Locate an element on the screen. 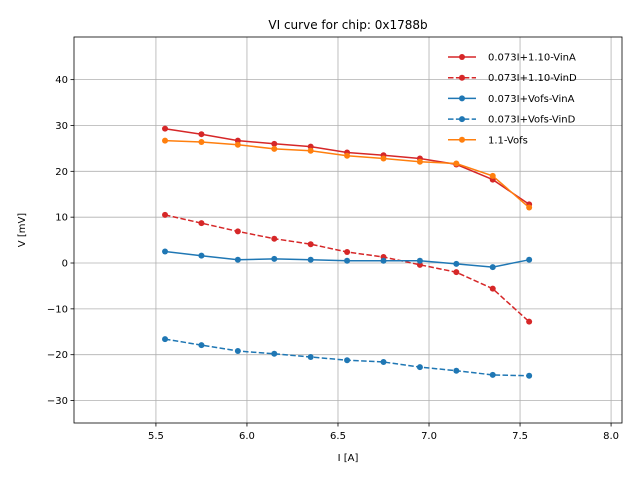 This screenshot has height=484, width=640. legend-label: 0.073I+1.10-VinA is located at coordinates (532, 58).